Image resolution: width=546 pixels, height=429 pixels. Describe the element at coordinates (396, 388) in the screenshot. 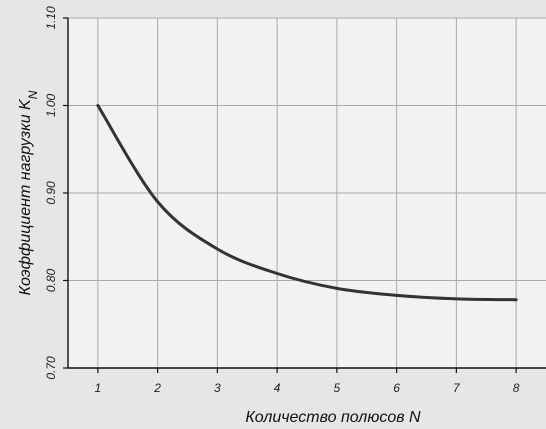

I see `x-tick-label: 6` at that location.